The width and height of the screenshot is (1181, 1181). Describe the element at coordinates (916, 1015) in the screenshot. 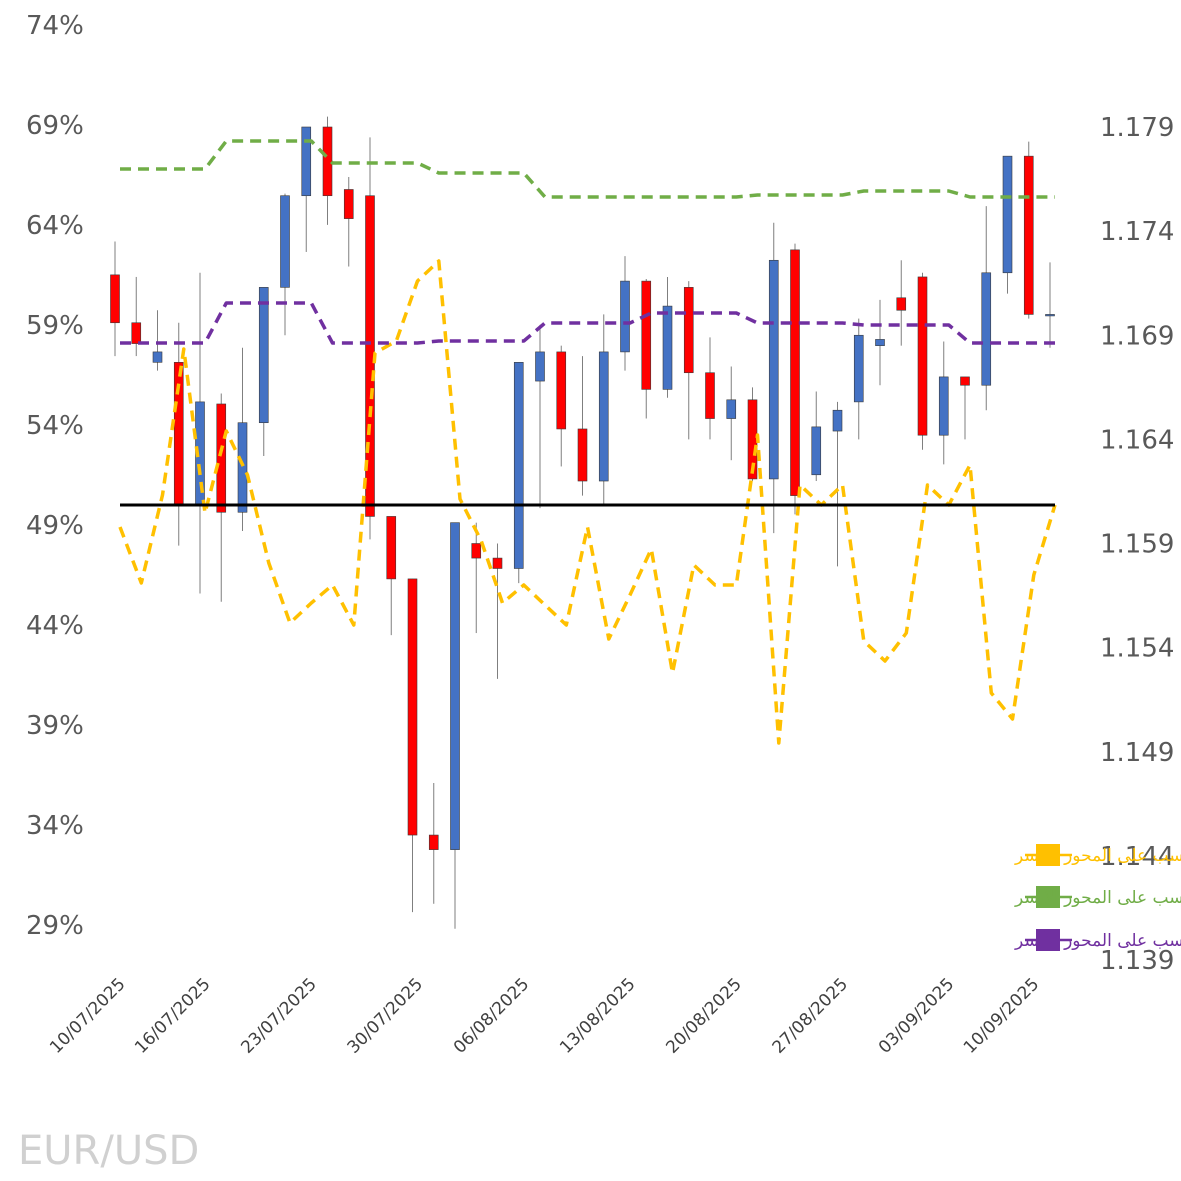

I see `x-tick-label: 03/09/2025` at that location.